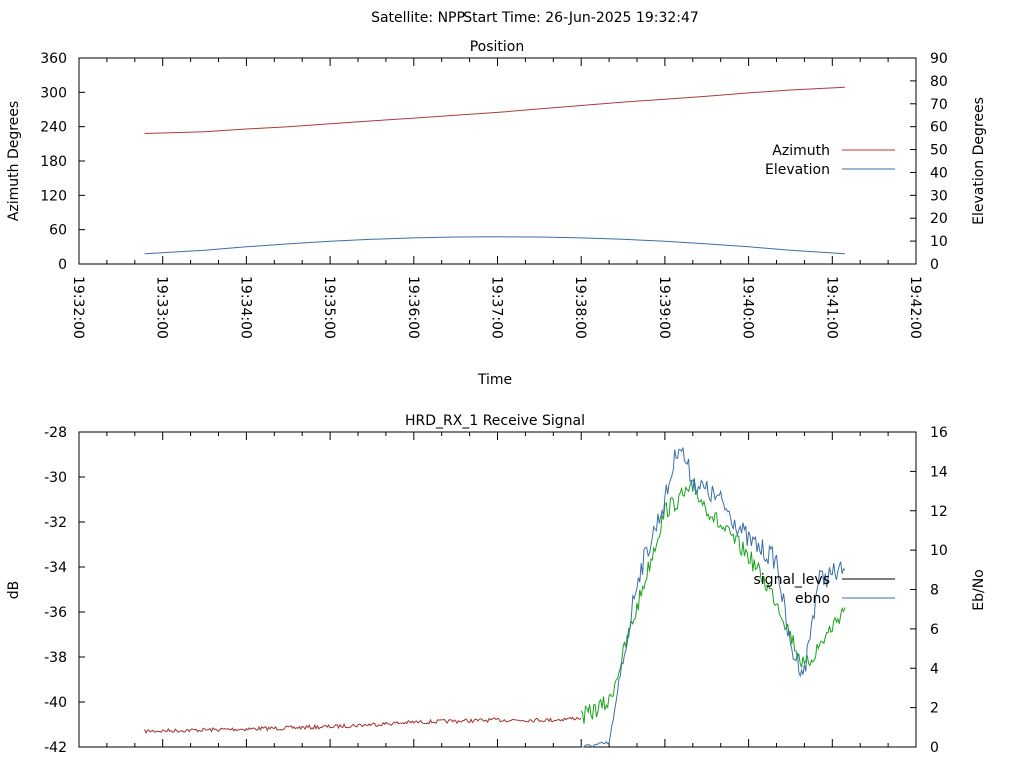  Describe the element at coordinates (934, 709) in the screenshot. I see `y2-tick-label: 2` at that location.